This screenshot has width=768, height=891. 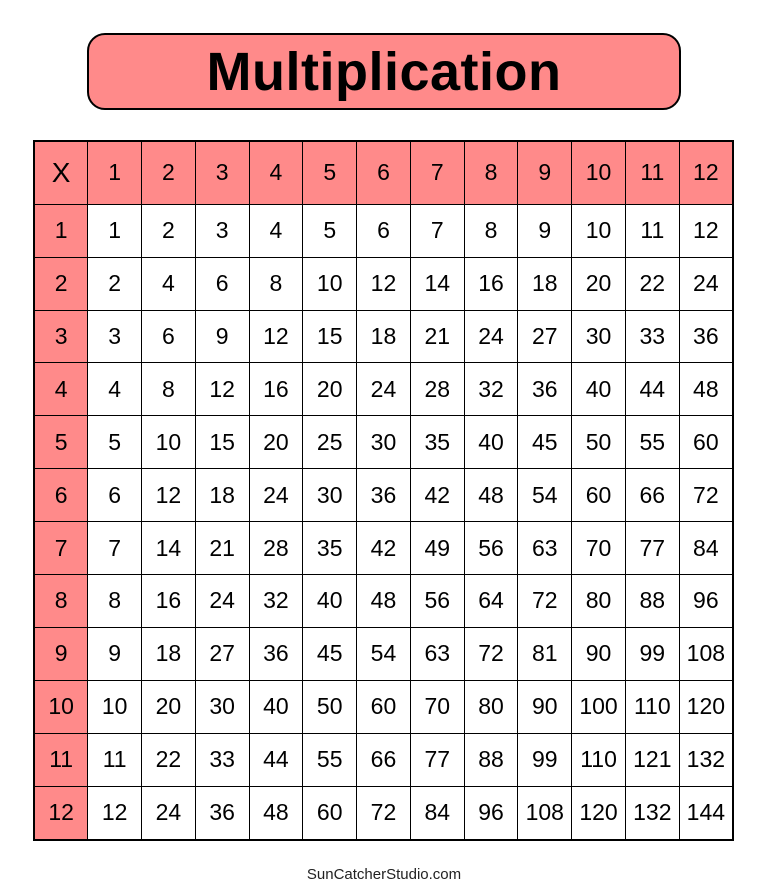 What do you see at coordinates (61, 336) in the screenshot?
I see `row-header: 3` at bounding box center [61, 336].